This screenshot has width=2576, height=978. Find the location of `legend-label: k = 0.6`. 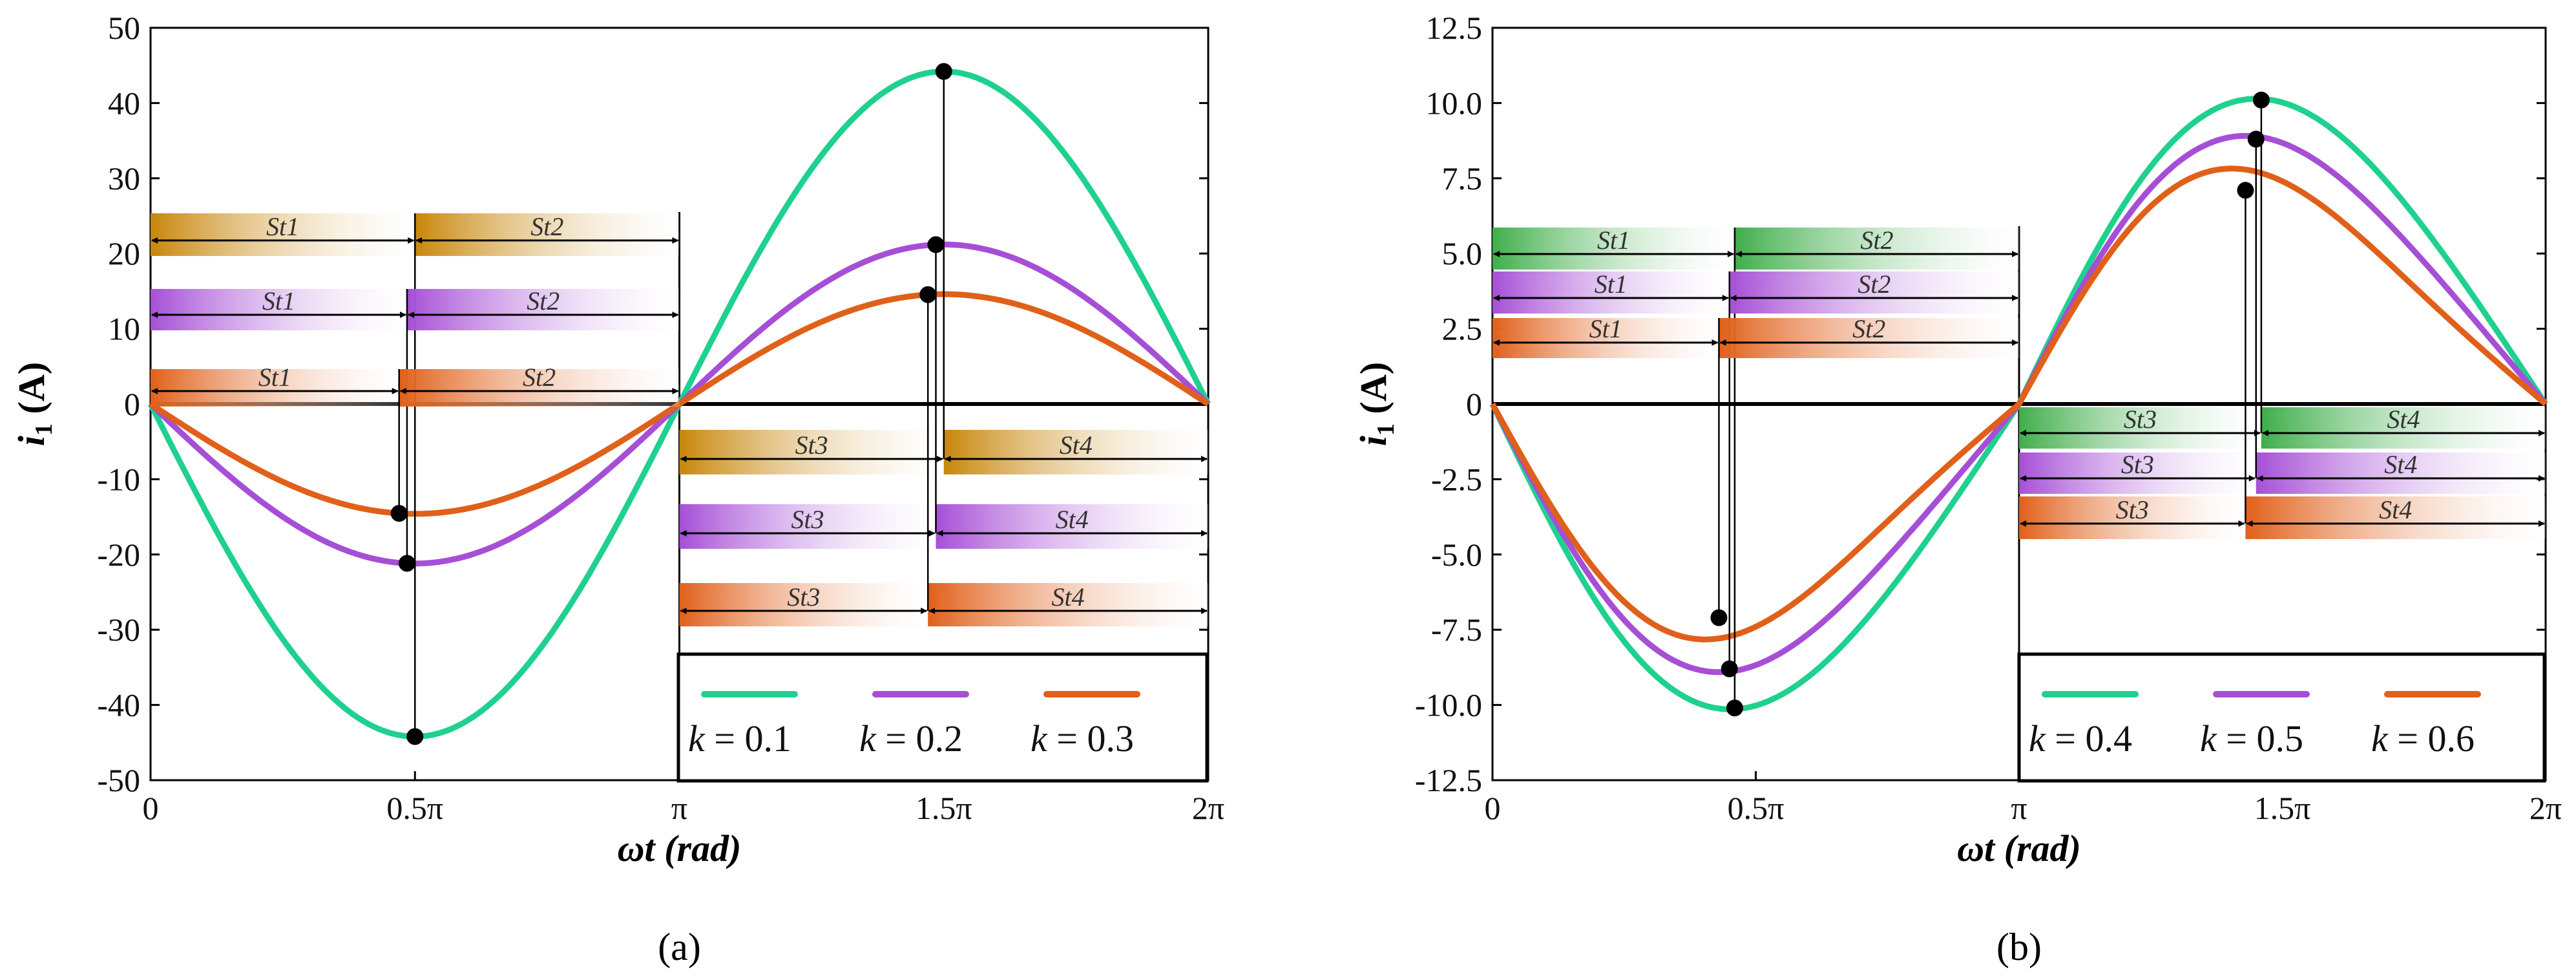

legend-label: k = 0.6 is located at coordinates (2423, 739).